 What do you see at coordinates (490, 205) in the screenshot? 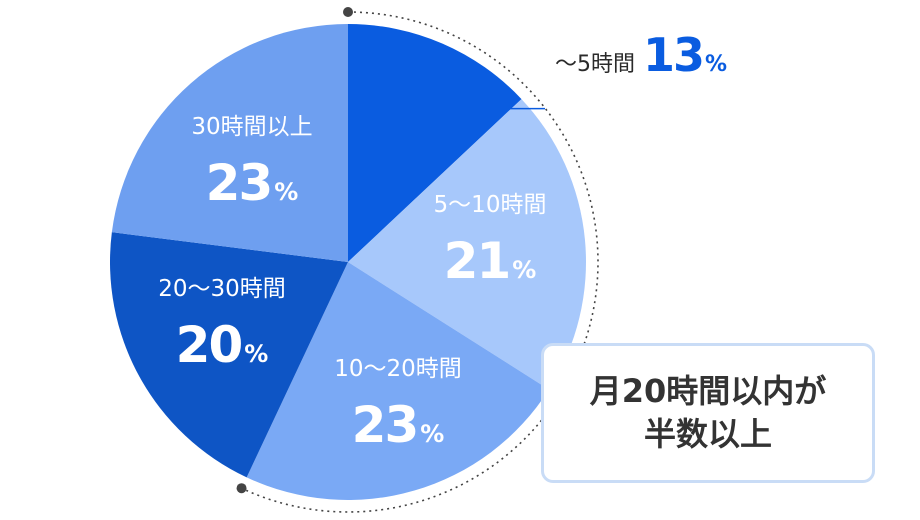
I see `slice-category-1: 5～10時間` at bounding box center [490, 205].